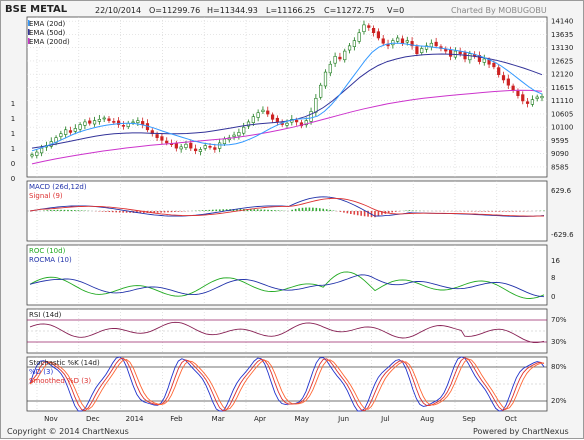  Describe the element at coordinates (47, 24) in the screenshot. I see `price-legend-entry: EMA (20d)` at that location.